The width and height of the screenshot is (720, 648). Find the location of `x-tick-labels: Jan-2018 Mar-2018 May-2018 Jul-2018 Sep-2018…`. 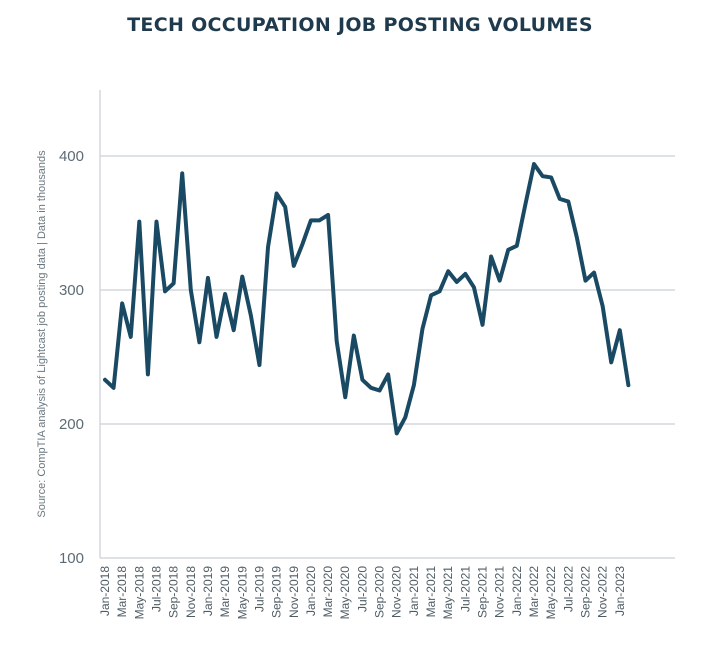

x-tick-labels: Jan-2018 Mar-2018 May-2018 Jul-2018 Sep-2018… is located at coordinates (362, 593).